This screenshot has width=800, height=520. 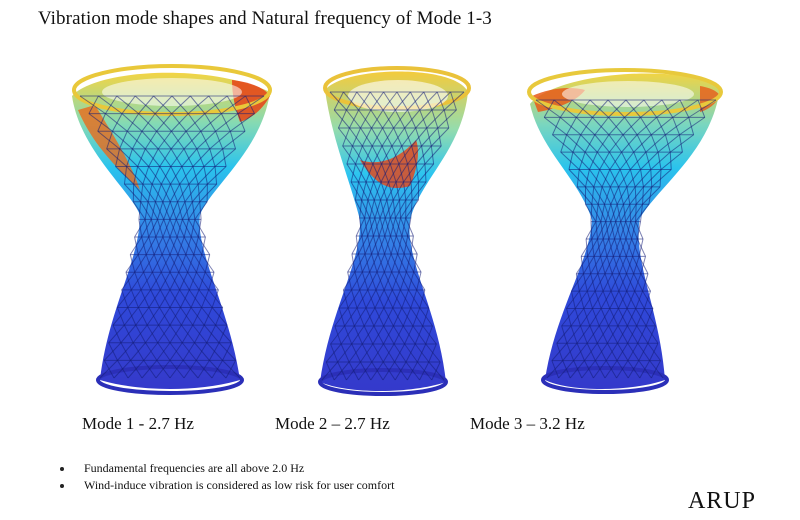 What do you see at coordinates (625, 92) in the screenshot?
I see `mode-3-top-ring` at bounding box center [625, 92].